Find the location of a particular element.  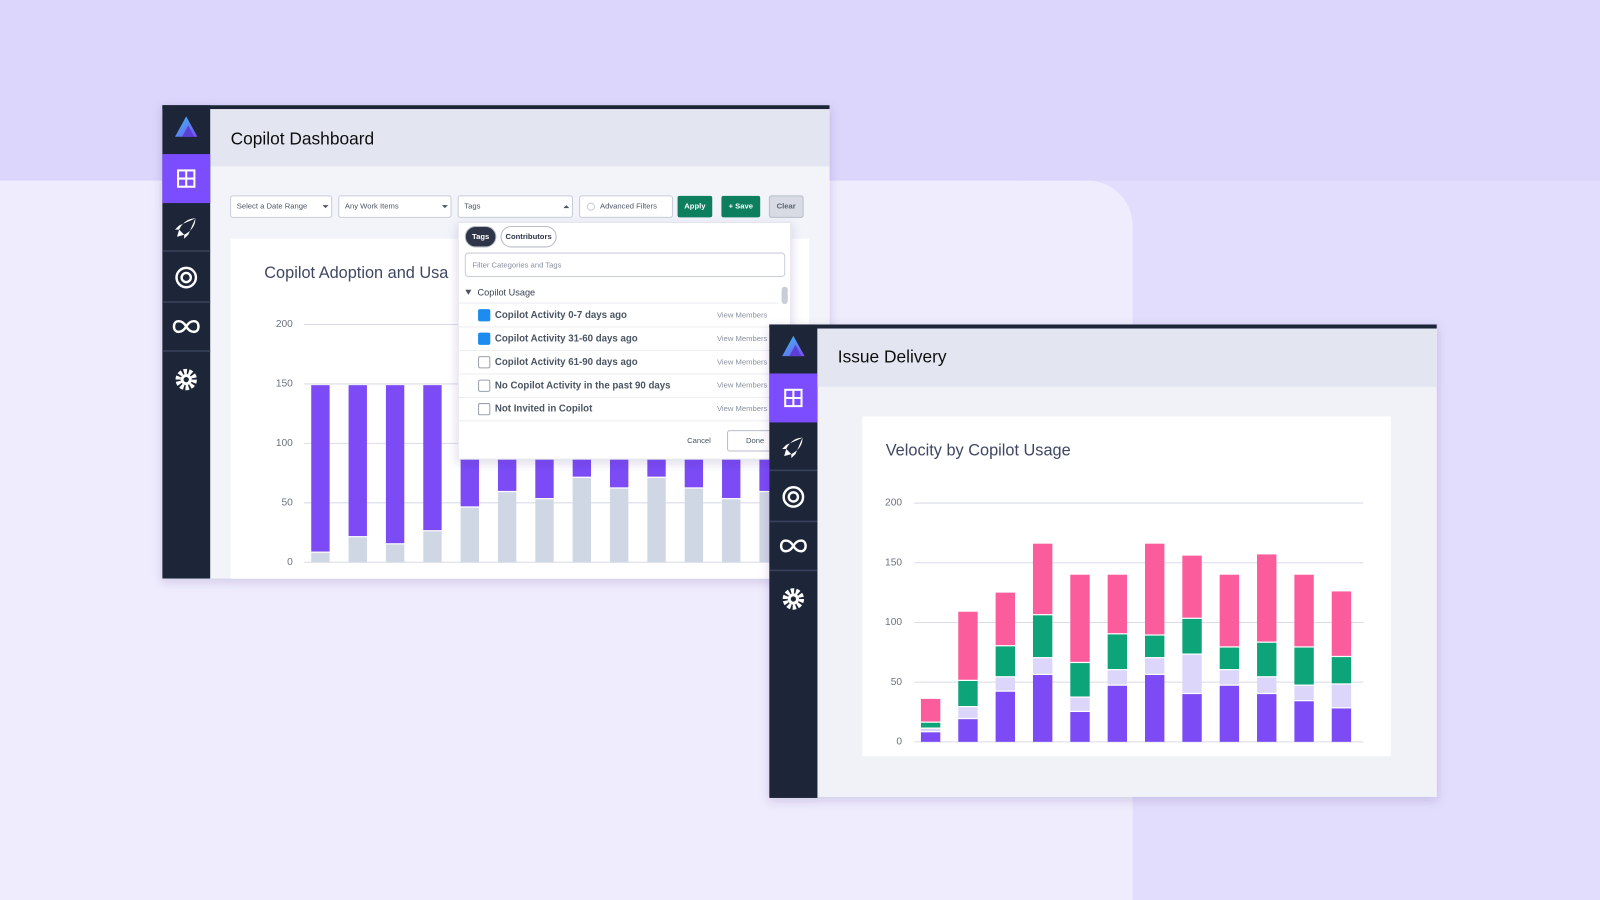

y-tick-label: 50 is located at coordinates (288, 502).